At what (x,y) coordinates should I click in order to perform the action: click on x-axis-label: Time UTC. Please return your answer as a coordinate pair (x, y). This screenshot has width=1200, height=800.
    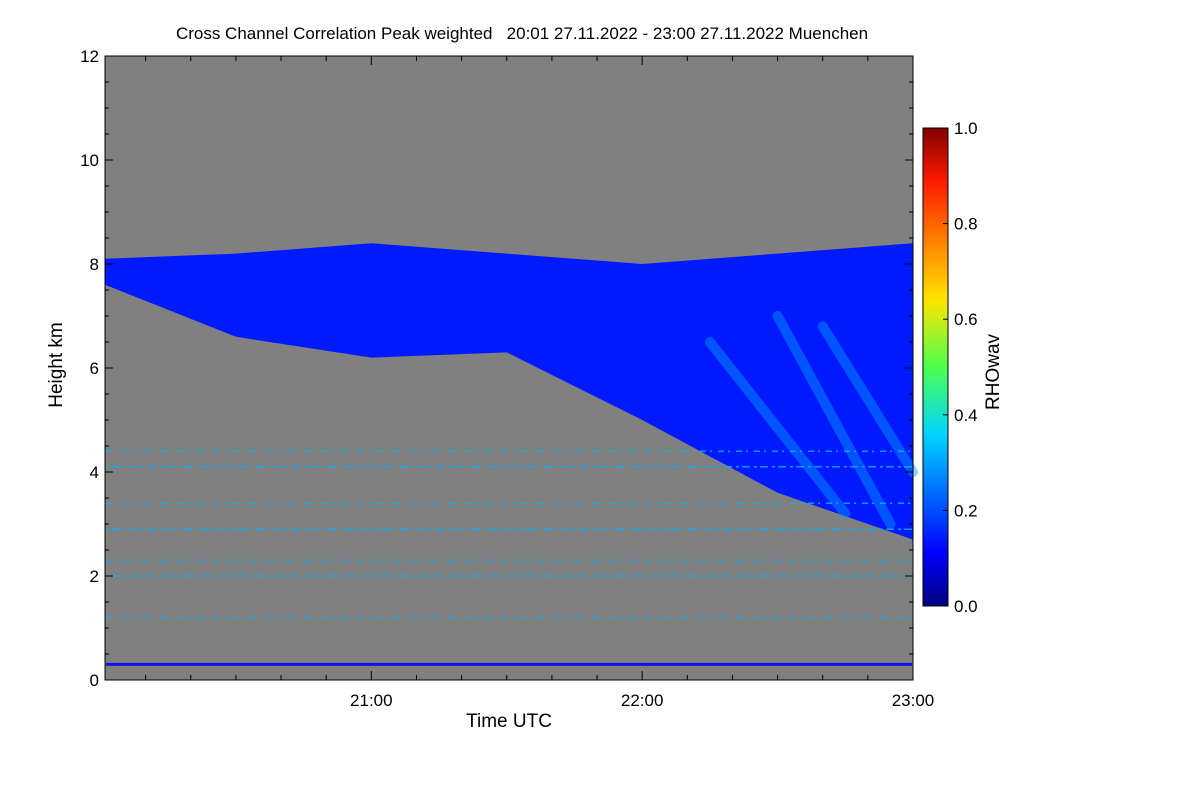
    Looking at the image, I should click on (509, 721).